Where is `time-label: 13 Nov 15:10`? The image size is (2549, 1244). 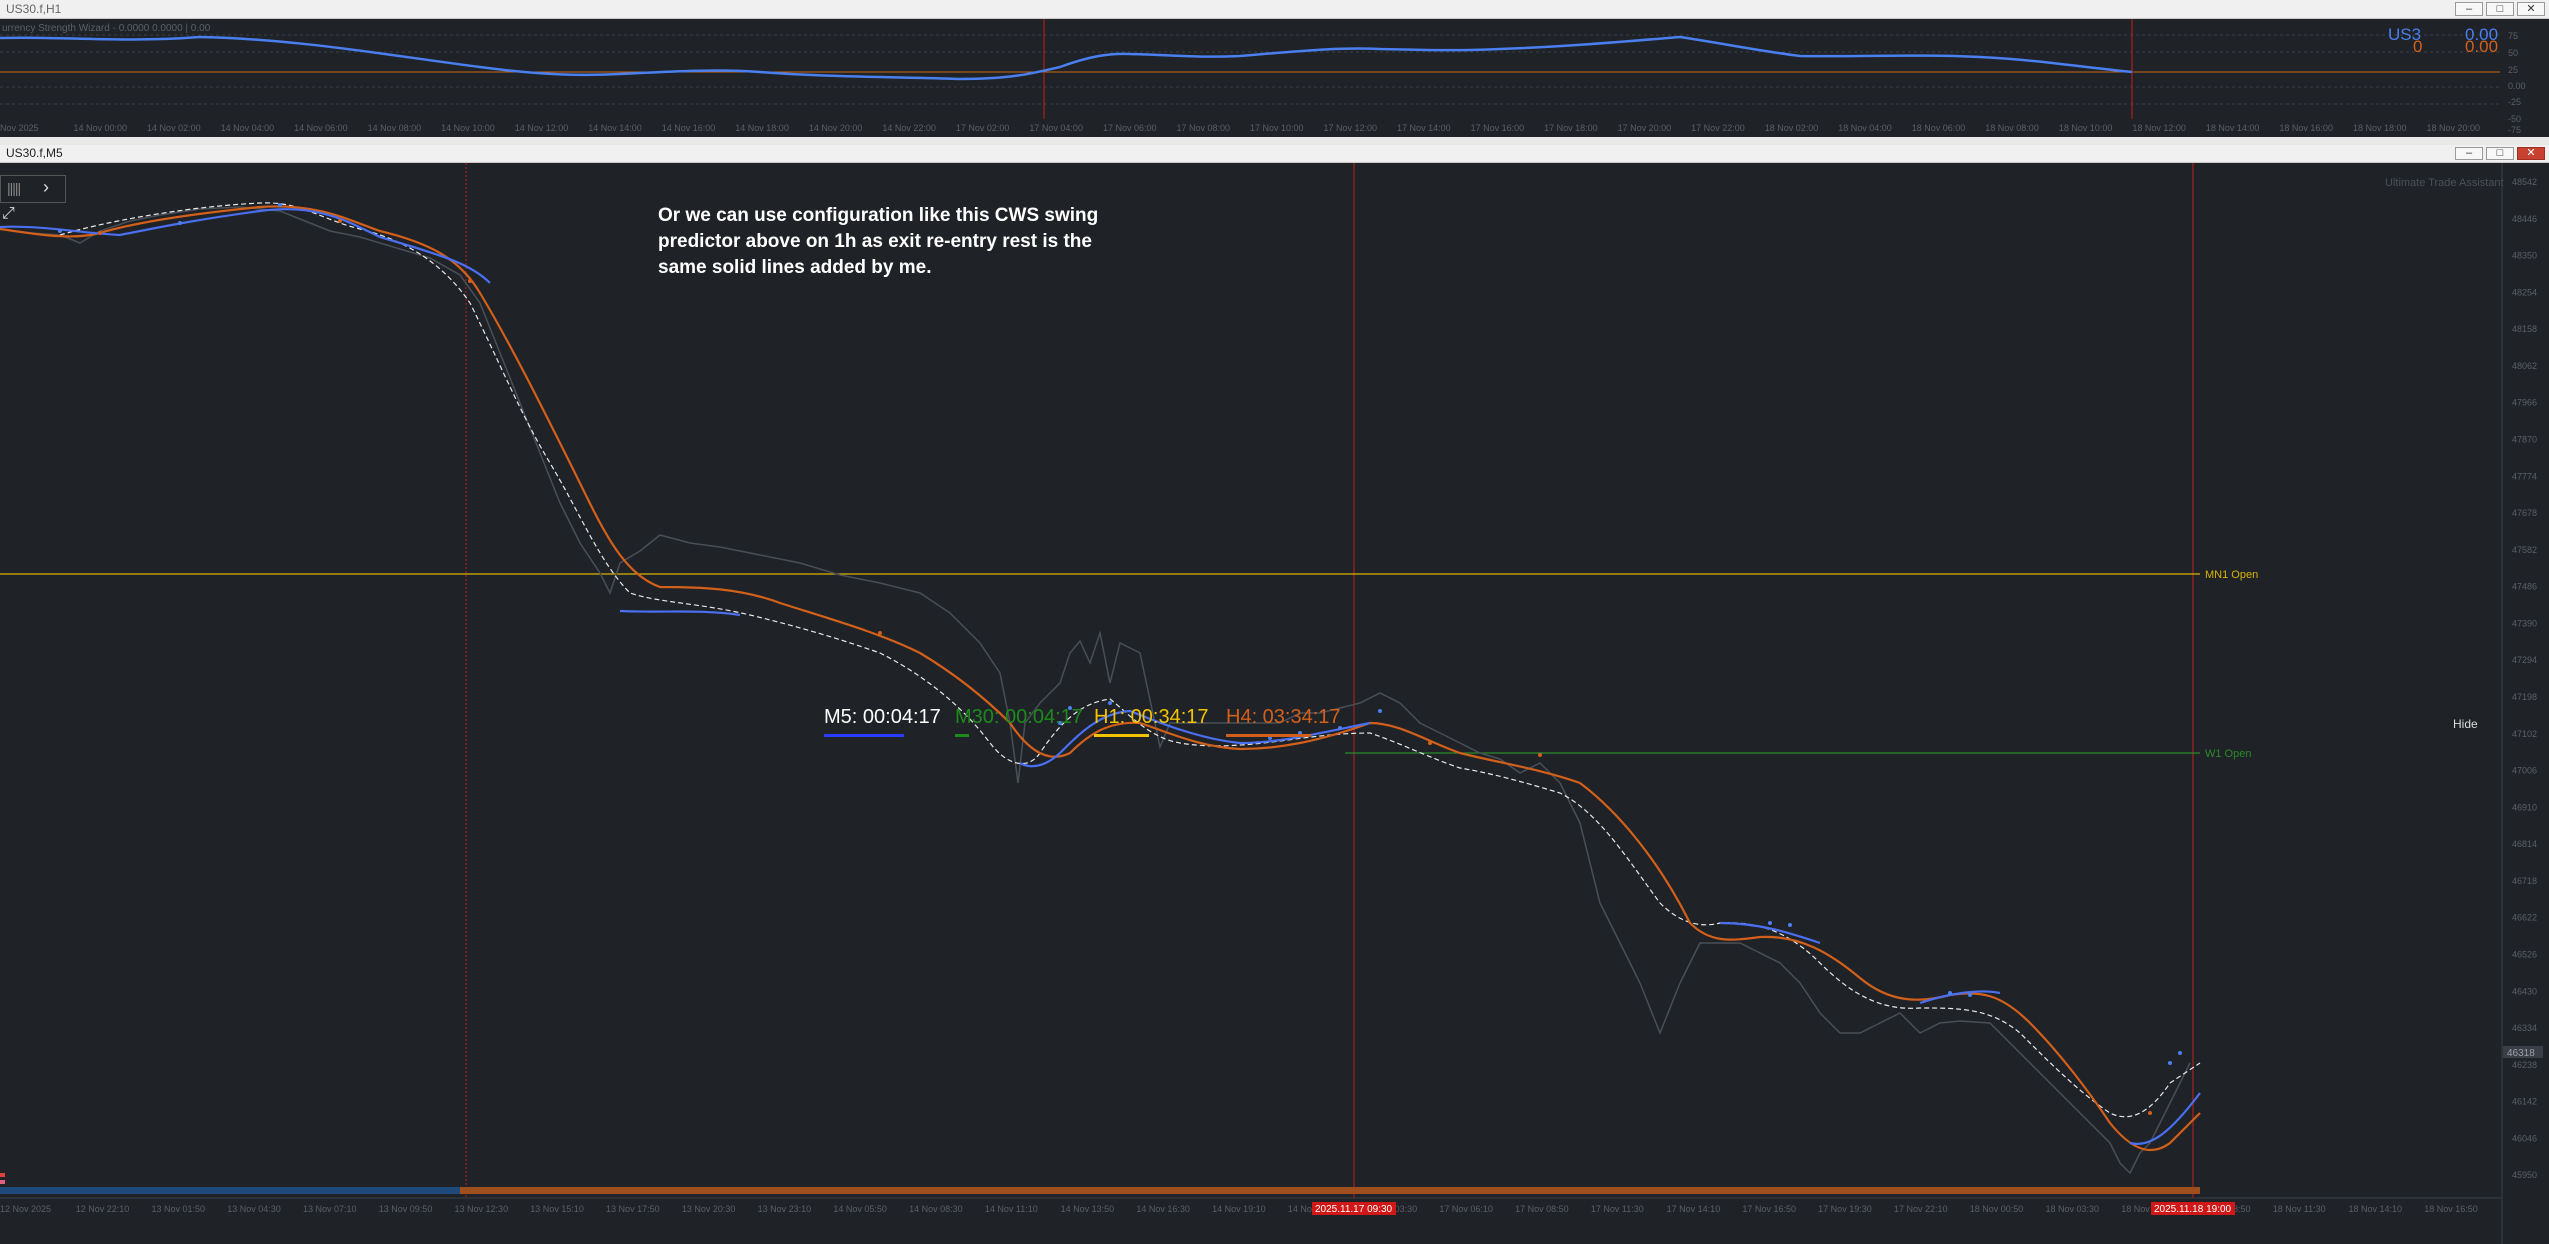
time-label: 13 Nov 15:10 is located at coordinates (557, 1209).